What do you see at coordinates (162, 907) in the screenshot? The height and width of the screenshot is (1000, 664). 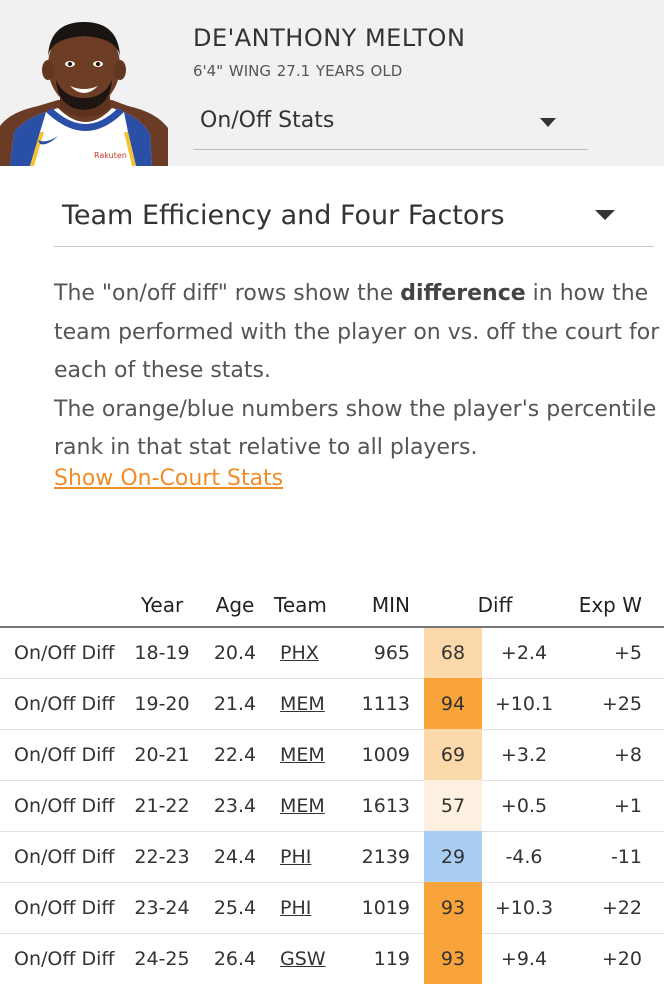 I see `cell-year: 23-24` at bounding box center [162, 907].